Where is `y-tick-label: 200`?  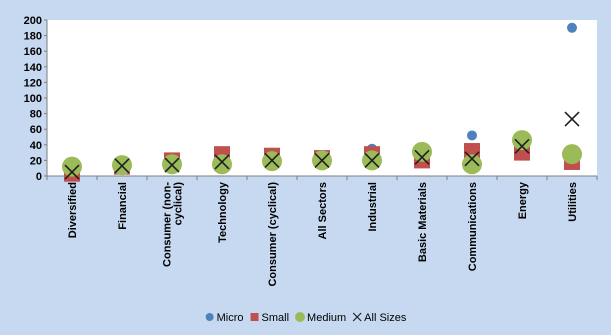 y-tick-label: 200 is located at coordinates (33, 21).